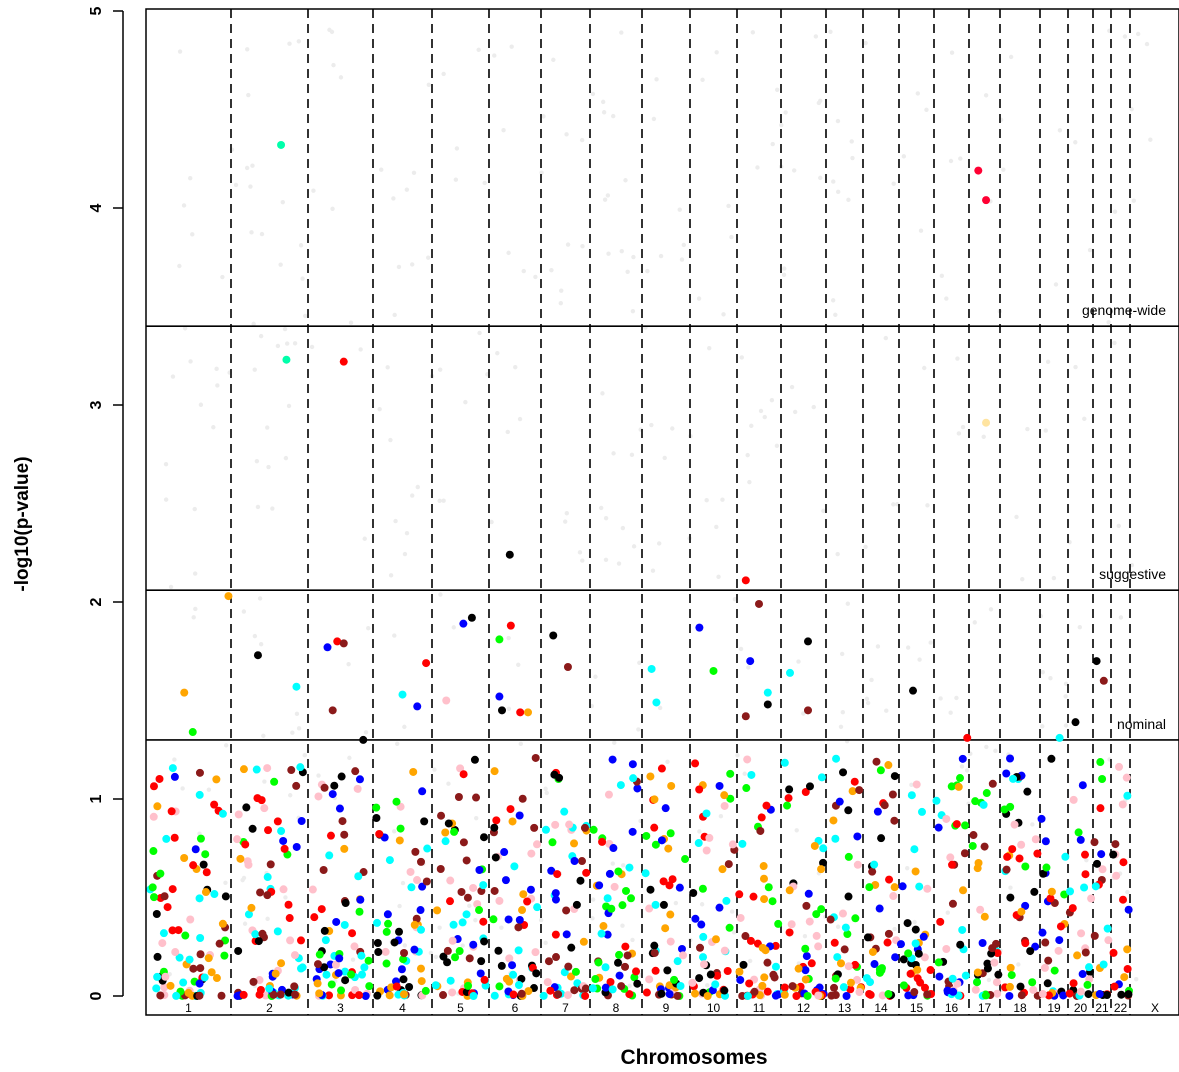 This screenshot has width=1179, height=1072. I want to click on chromosome-label: X, so click(1155, 1008).